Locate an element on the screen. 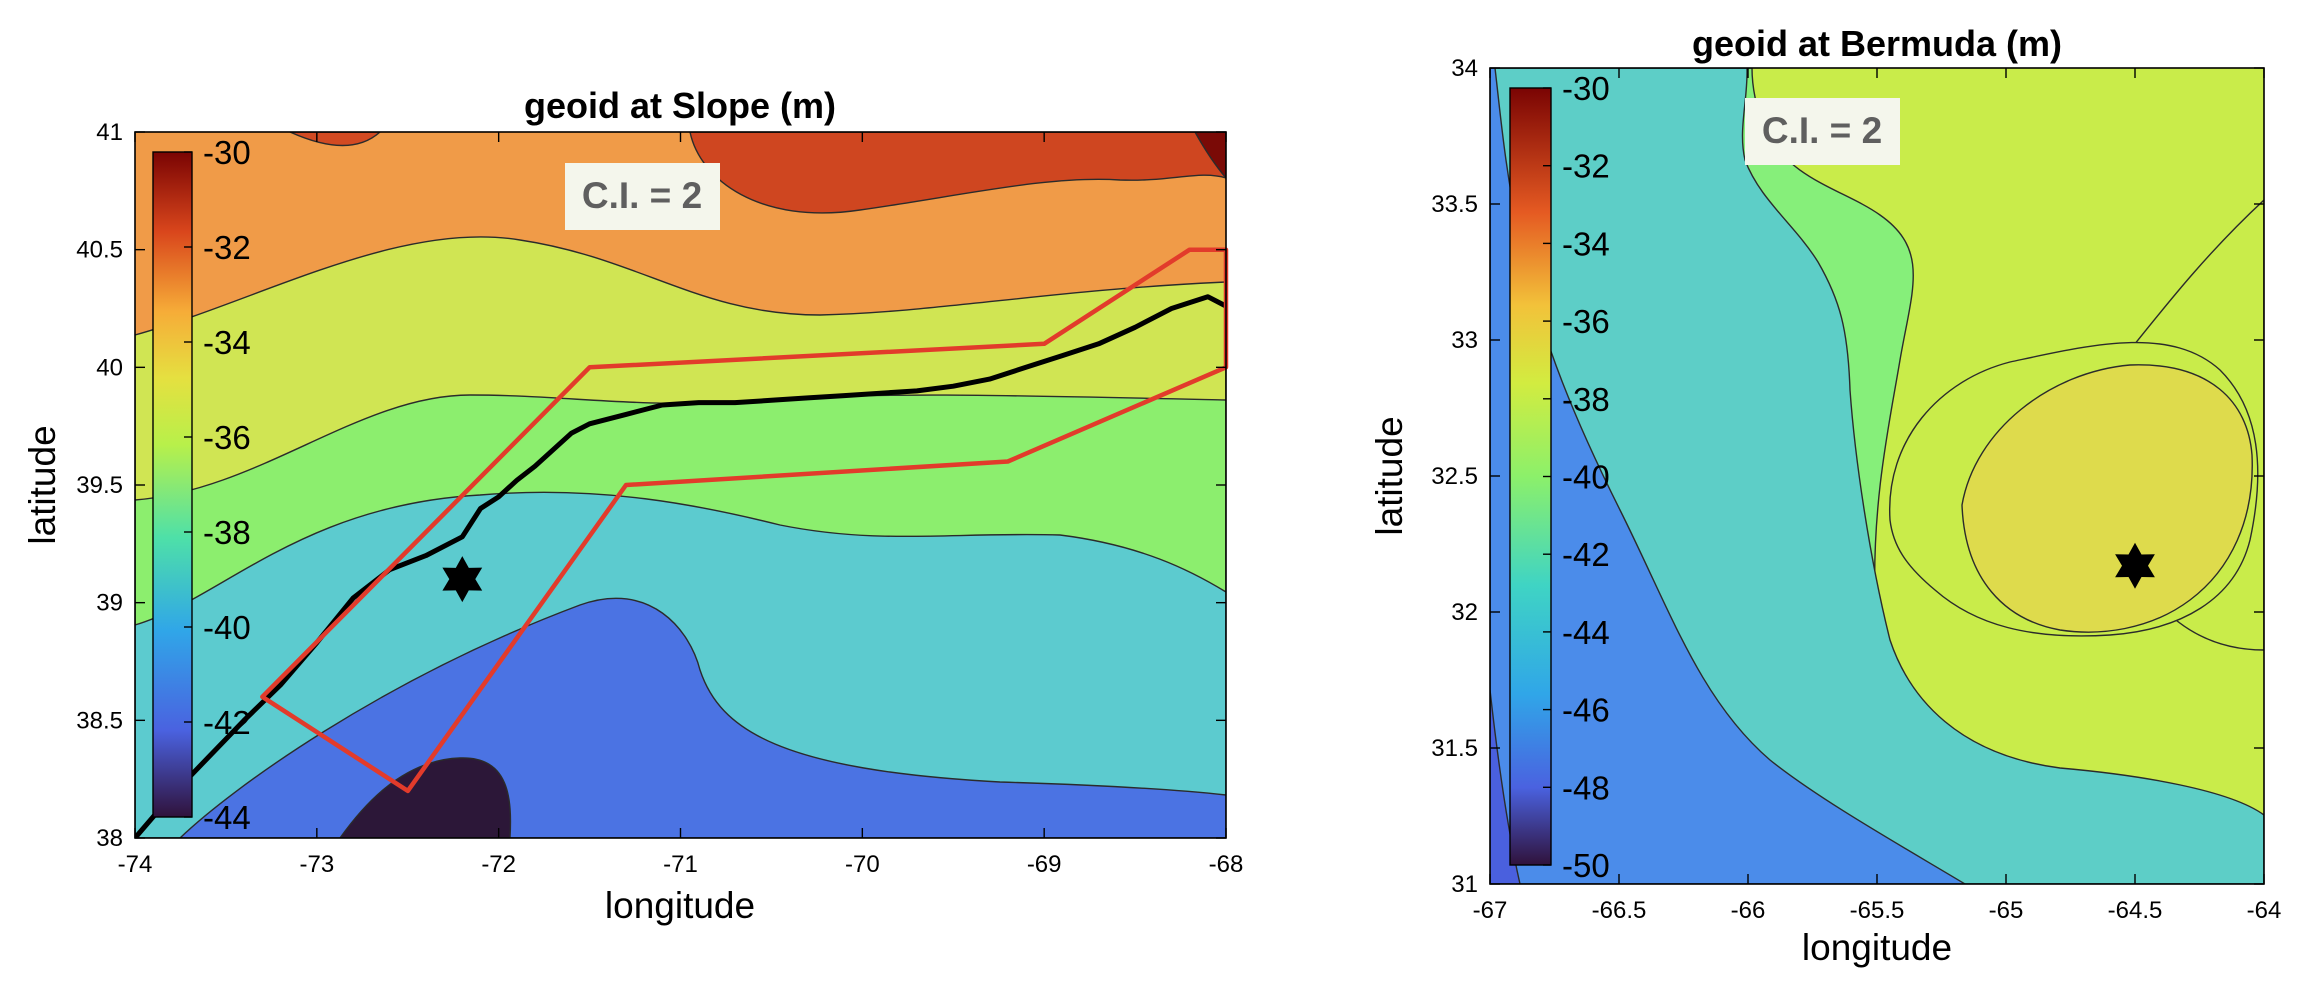 This screenshot has width=2310, height=1002. x-tick-label: -74 is located at coordinates (135, 864).